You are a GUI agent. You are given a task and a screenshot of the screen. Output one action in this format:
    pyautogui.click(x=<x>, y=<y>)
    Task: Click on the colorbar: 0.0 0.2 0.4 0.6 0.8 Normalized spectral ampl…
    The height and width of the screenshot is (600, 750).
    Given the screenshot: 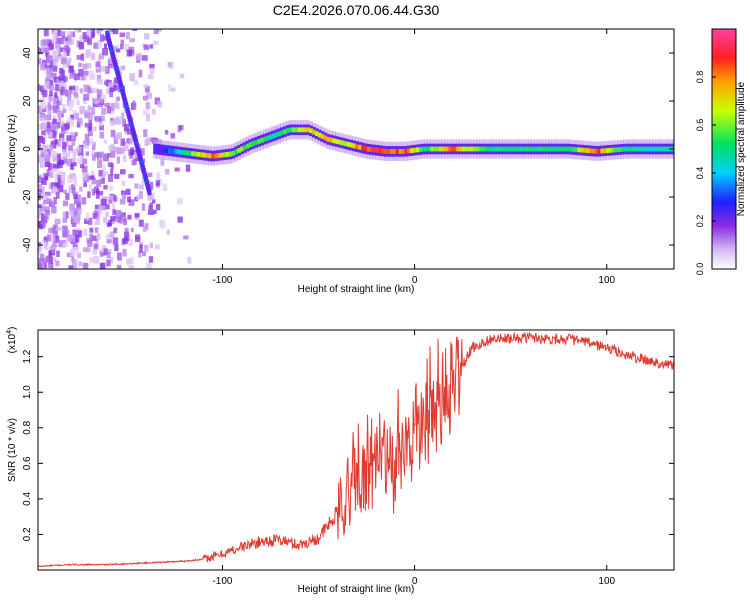 What is the action you would take?
    pyautogui.click(x=721, y=151)
    